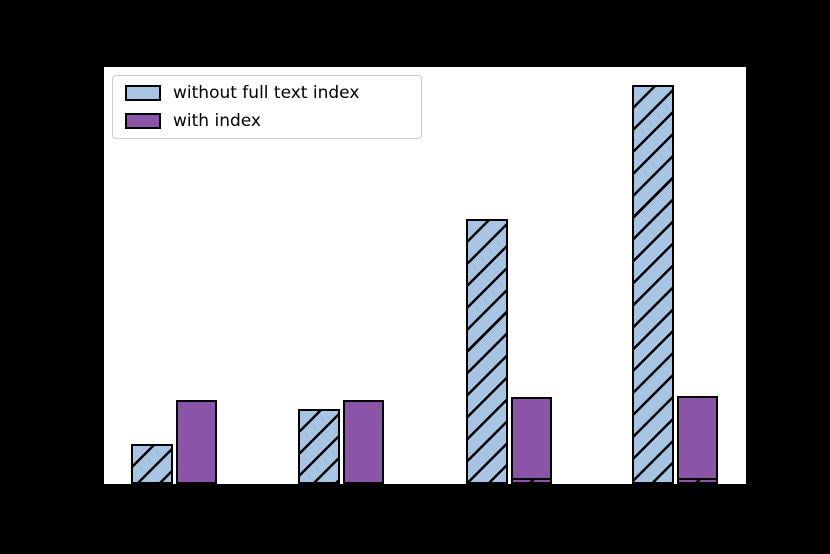  Describe the element at coordinates (143, 121) in the screenshot. I see `legend-swatch-purple` at that location.